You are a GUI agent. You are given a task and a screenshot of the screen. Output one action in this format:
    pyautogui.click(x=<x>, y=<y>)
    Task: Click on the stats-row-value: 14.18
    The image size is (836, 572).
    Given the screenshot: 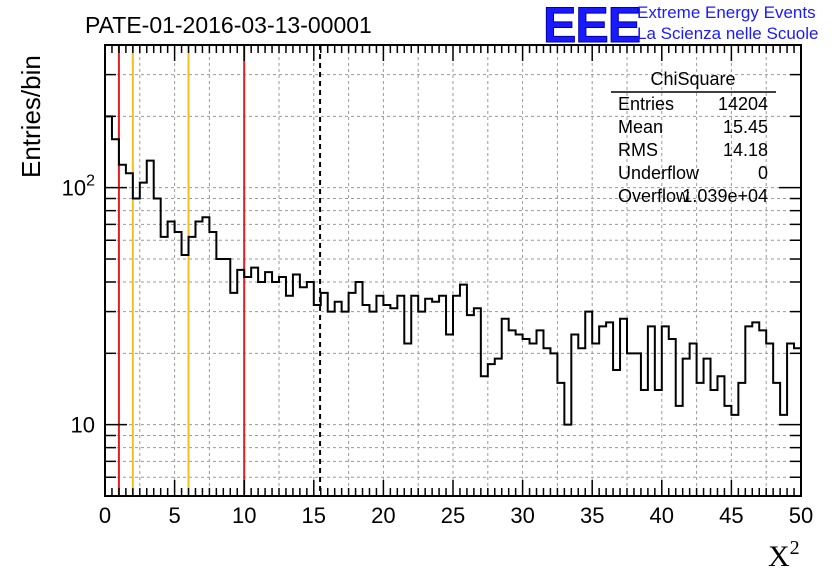 What is the action you would take?
    pyautogui.click(x=745, y=150)
    